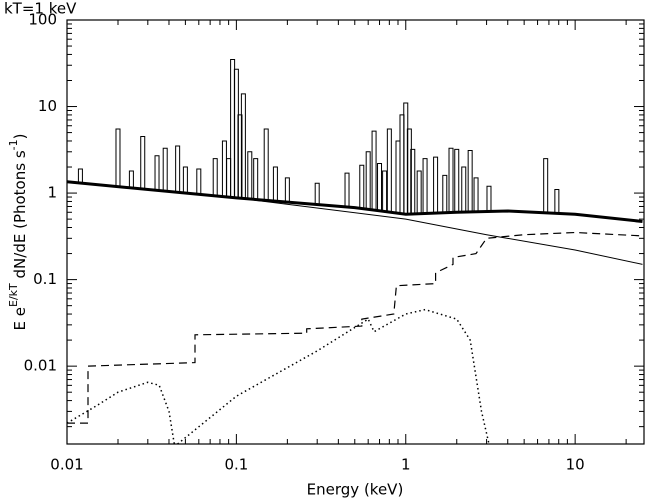 The width and height of the screenshot is (648, 500). What do you see at coordinates (406, 465) in the screenshot?
I see `x-tick-label: 1` at bounding box center [406, 465].